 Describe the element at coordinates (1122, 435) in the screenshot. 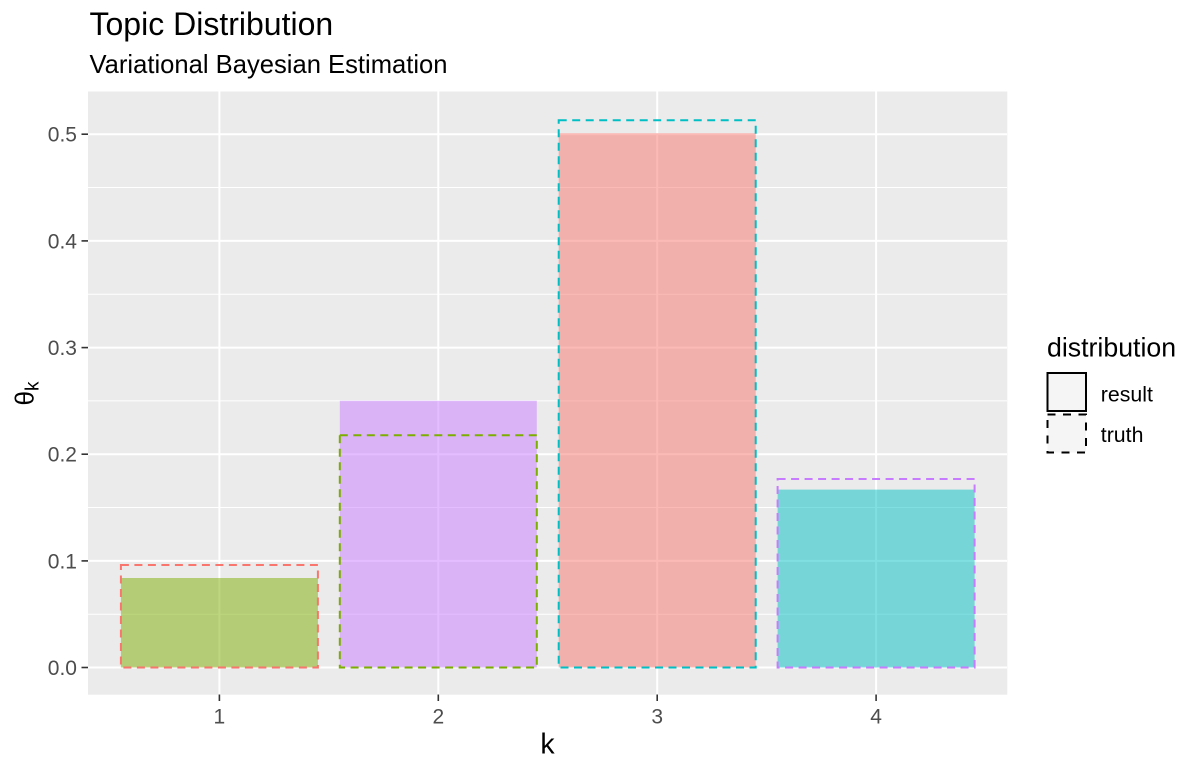

I see `svg-text: truth` at that location.